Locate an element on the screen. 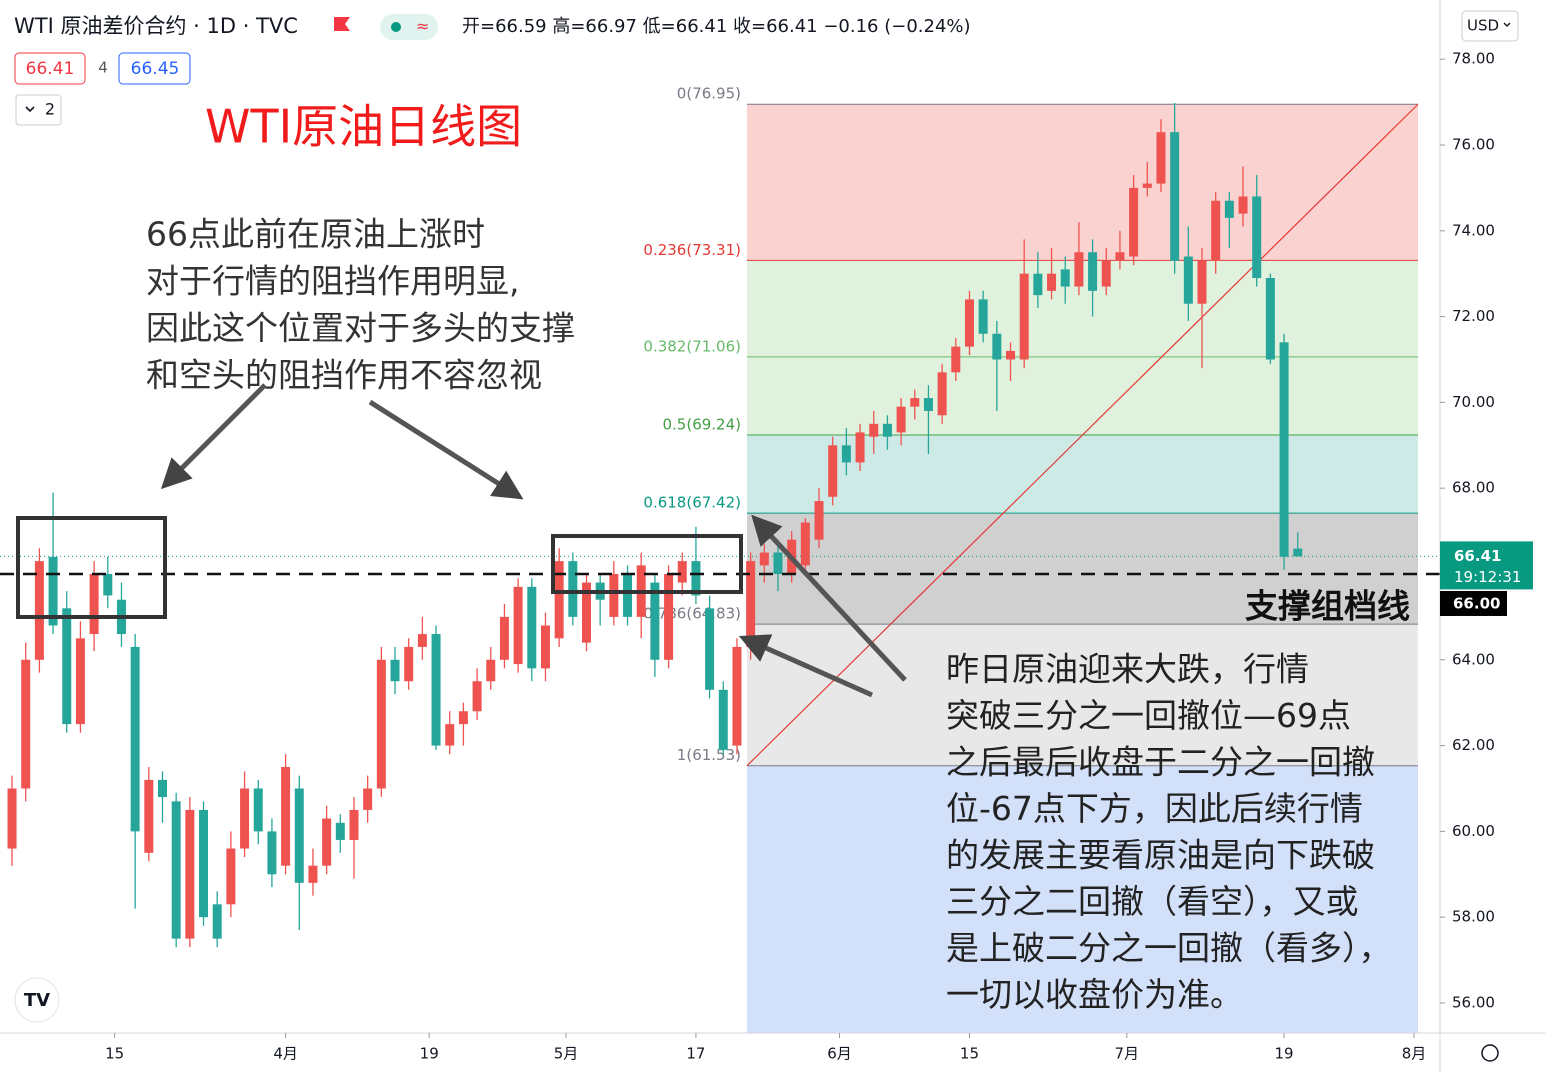 The height and width of the screenshot is (1073, 1545). currency: USD is located at coordinates (1483, 26).